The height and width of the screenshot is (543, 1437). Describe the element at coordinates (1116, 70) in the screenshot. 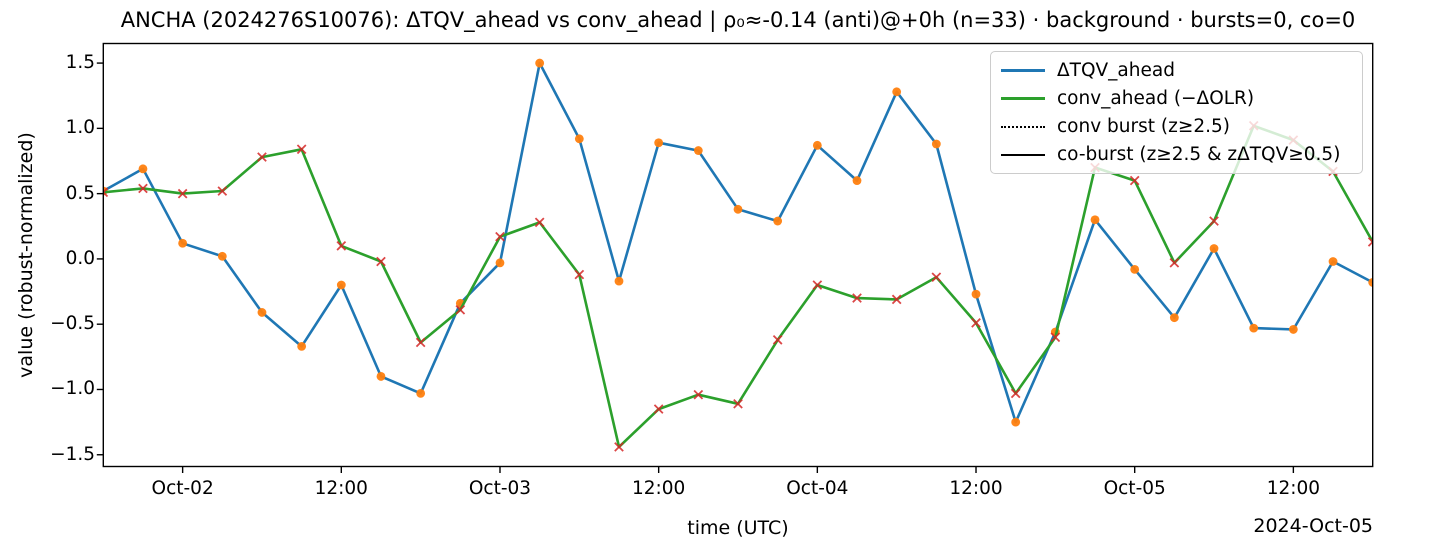

I see `legend-label-dtqv: ΔTQV_ahead` at that location.